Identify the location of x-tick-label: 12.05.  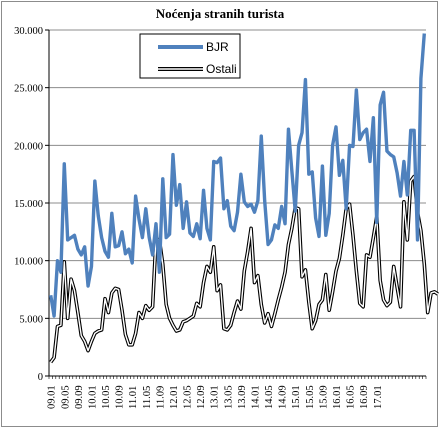
(188, 397).